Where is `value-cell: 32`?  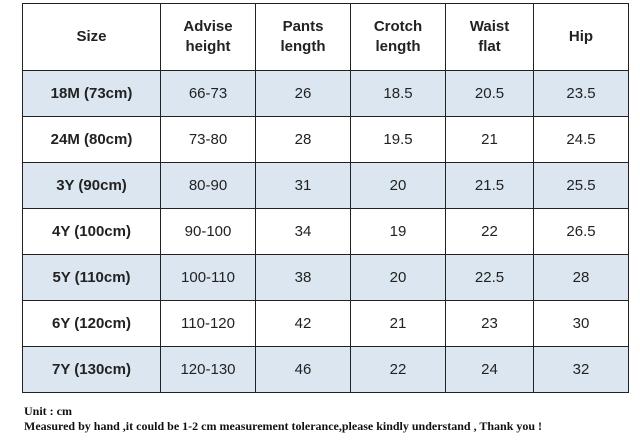 value-cell: 32 is located at coordinates (581, 369).